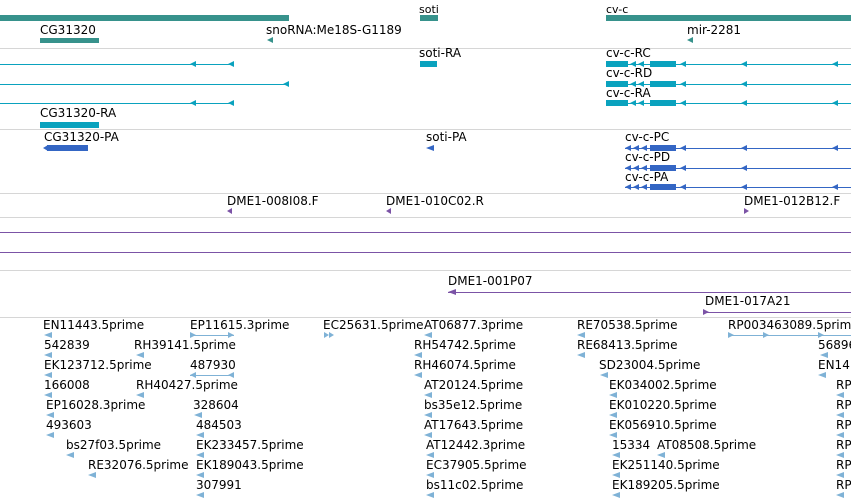 The image size is (851, 501). Describe the element at coordinates (187, 385) in the screenshot. I see `est-label: RH40427.5prime` at that location.